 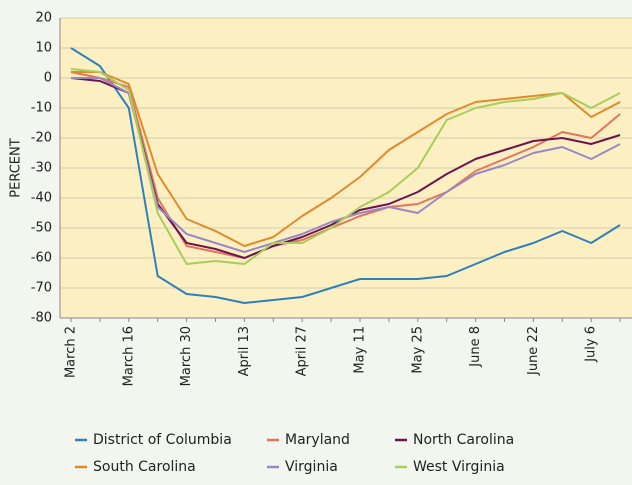 What do you see at coordinates (43, 18) in the screenshot?
I see `y-tick-label: 20` at bounding box center [43, 18].